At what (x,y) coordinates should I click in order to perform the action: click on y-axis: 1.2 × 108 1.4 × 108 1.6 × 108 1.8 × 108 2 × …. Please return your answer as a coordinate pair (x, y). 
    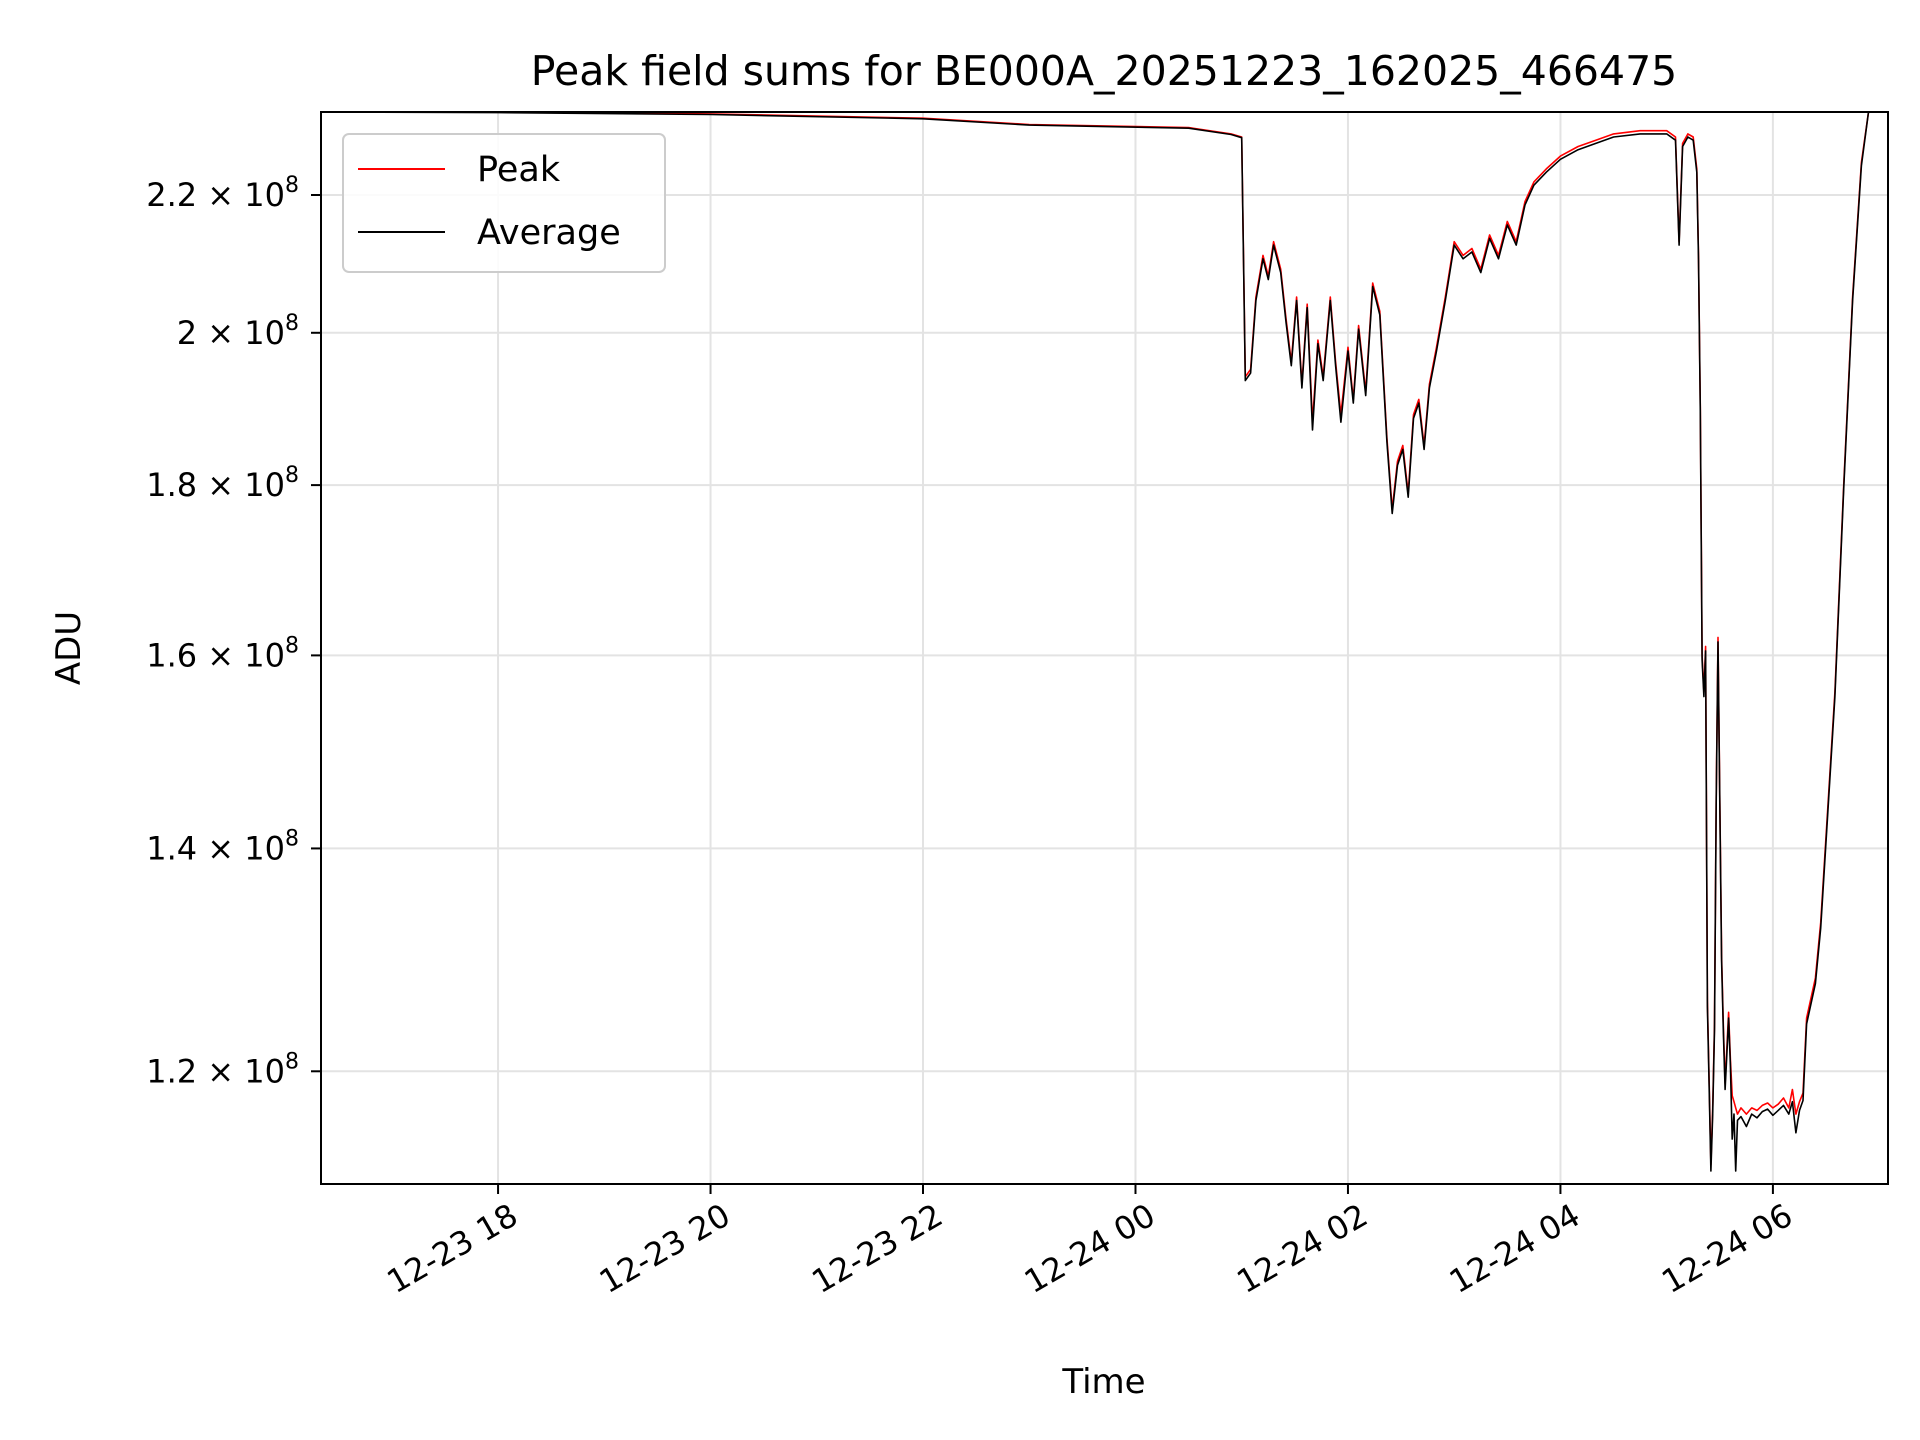
    Looking at the image, I should click on (233, 631).